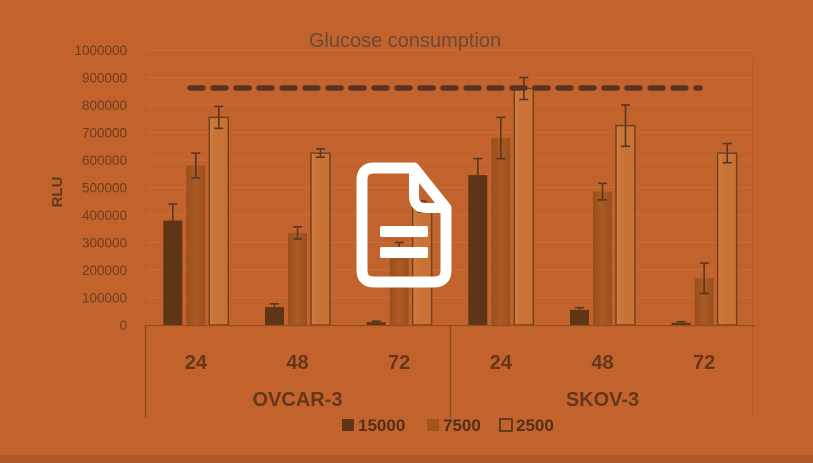 This screenshot has width=813, height=463. What do you see at coordinates (406, 459) in the screenshot?
I see `bottom-edge-shade` at bounding box center [406, 459].